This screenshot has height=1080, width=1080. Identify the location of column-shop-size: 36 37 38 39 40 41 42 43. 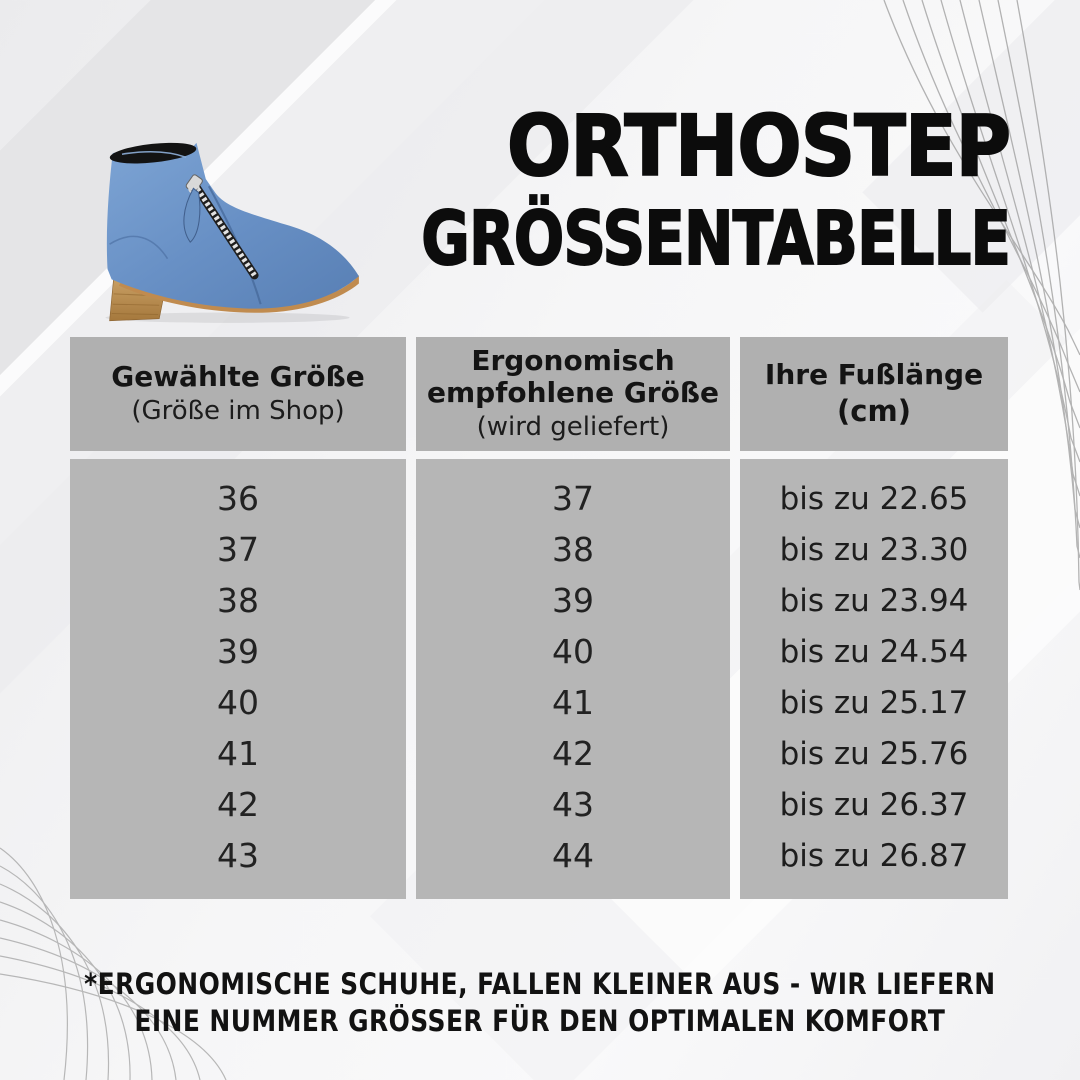
(238, 679).